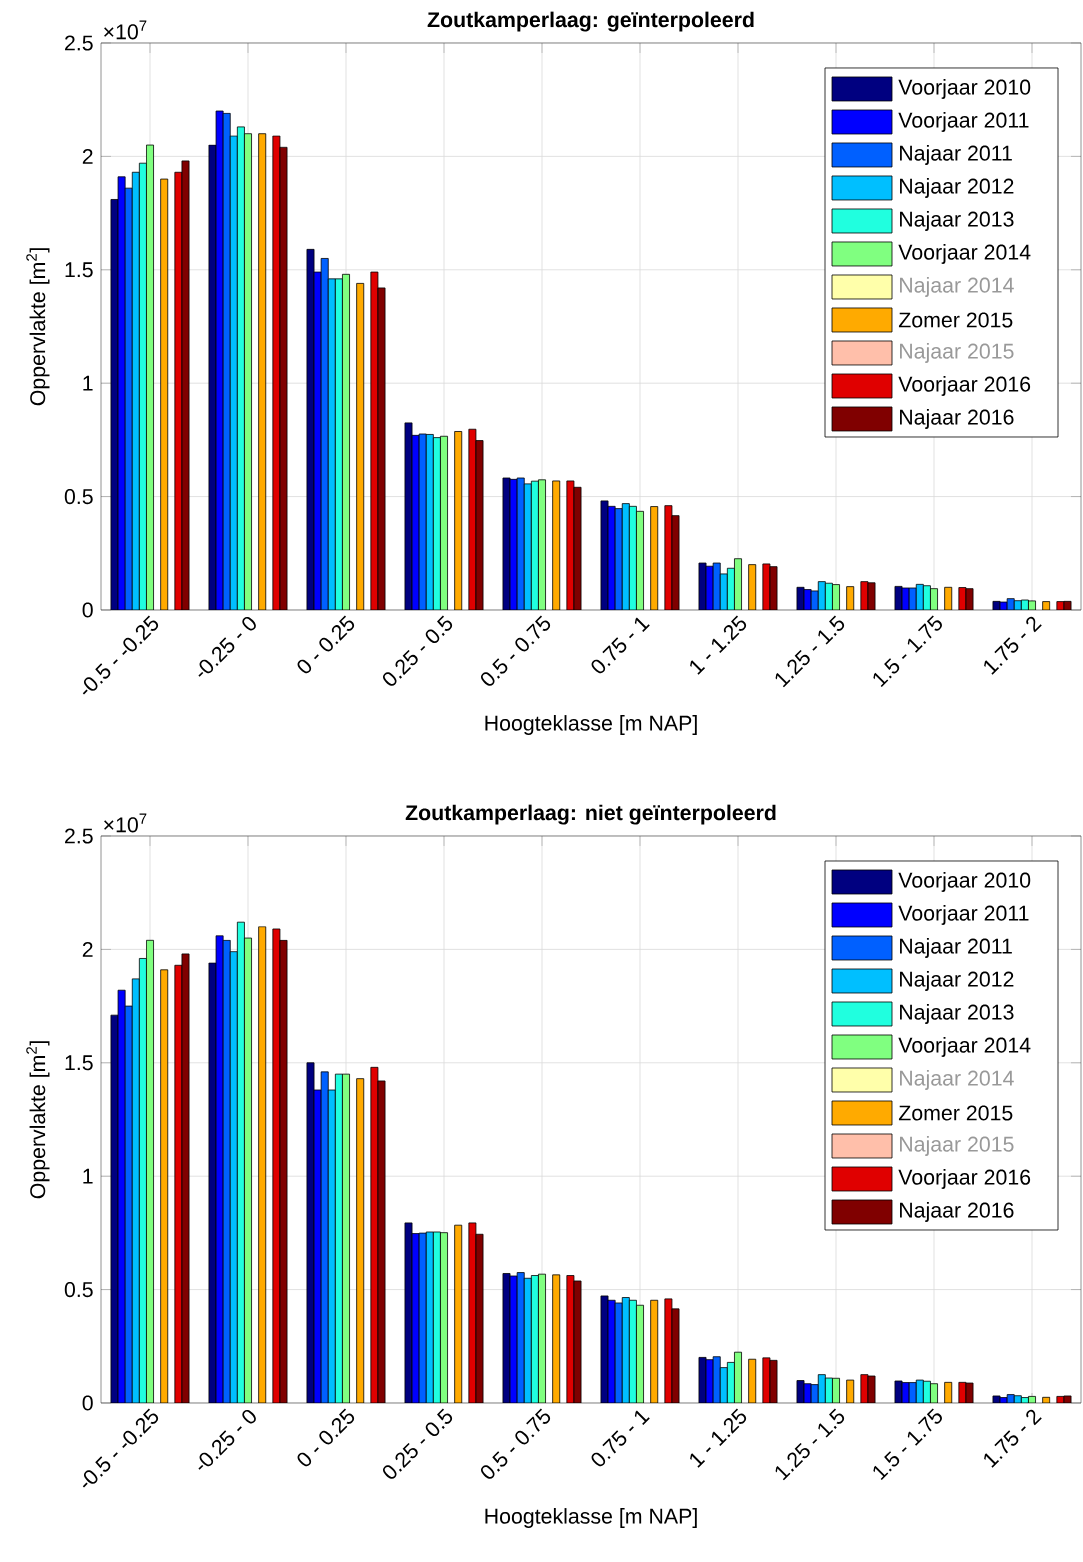 Image resolution: width=1083 pixels, height=1562 pixels. I want to click on chart-title: Zoutkamperlaag: geïnterpoleerd, so click(590, 21).